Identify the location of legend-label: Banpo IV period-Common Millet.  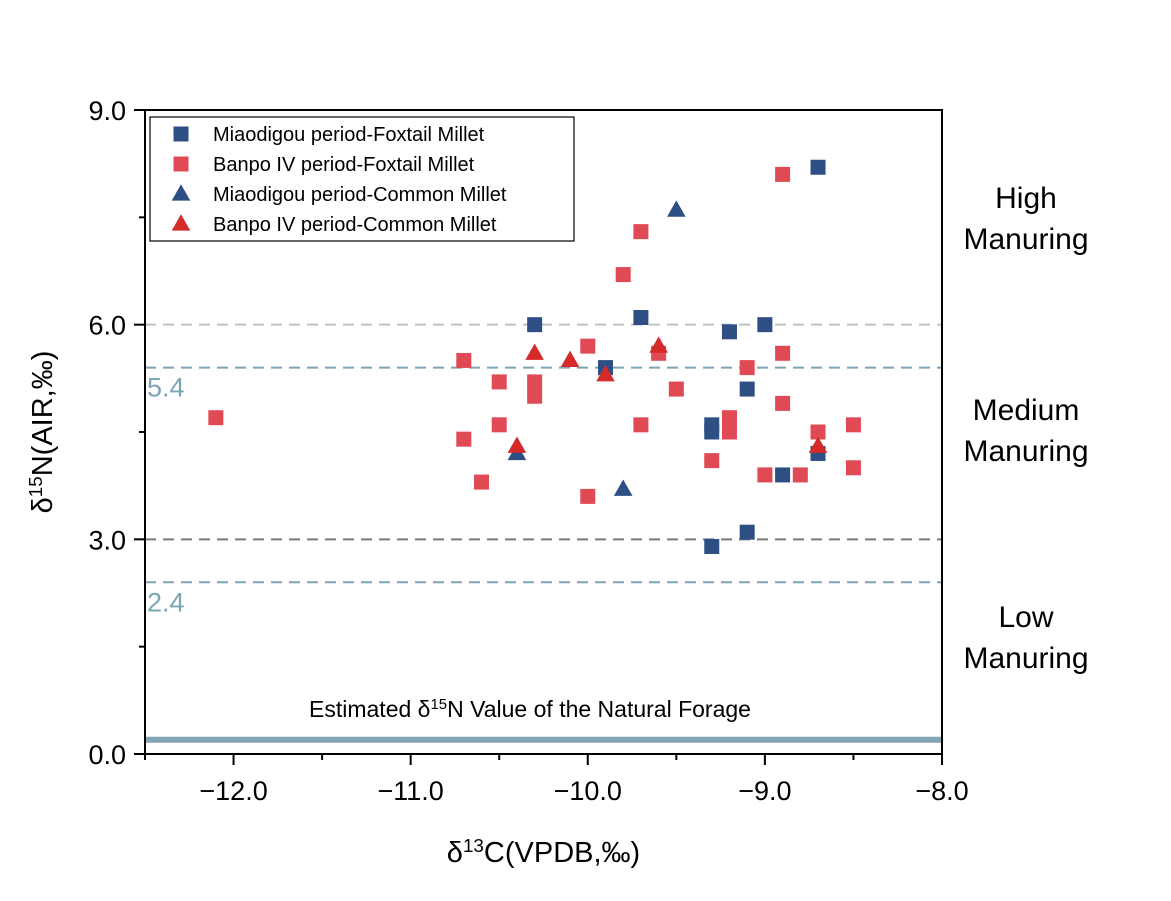
(355, 225).